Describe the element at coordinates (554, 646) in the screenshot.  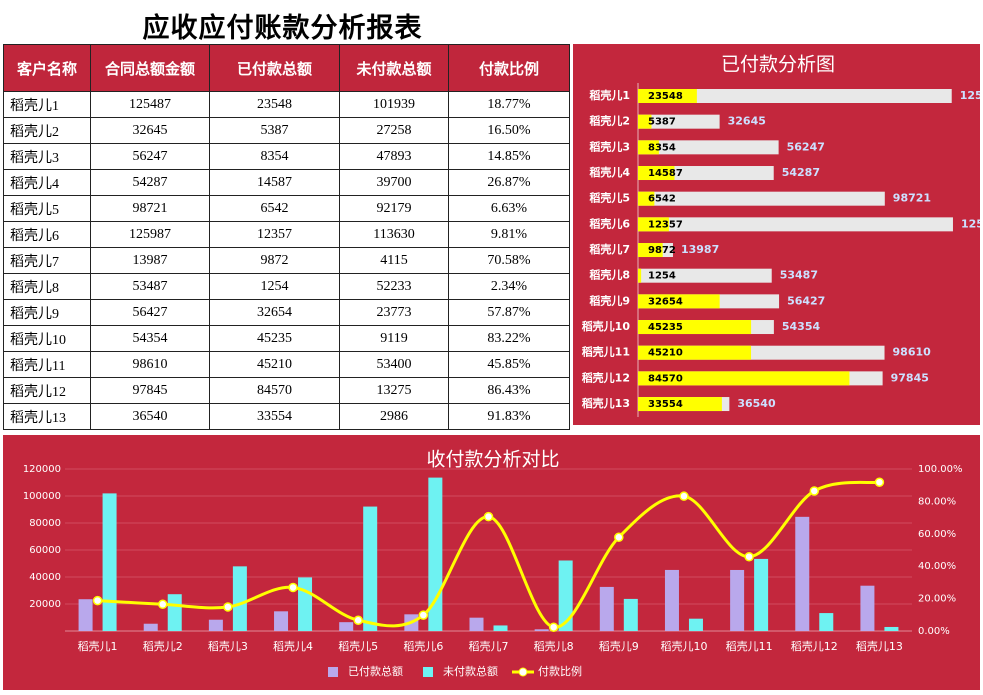
I see `x-tick-label: 稻壳儿8` at that location.